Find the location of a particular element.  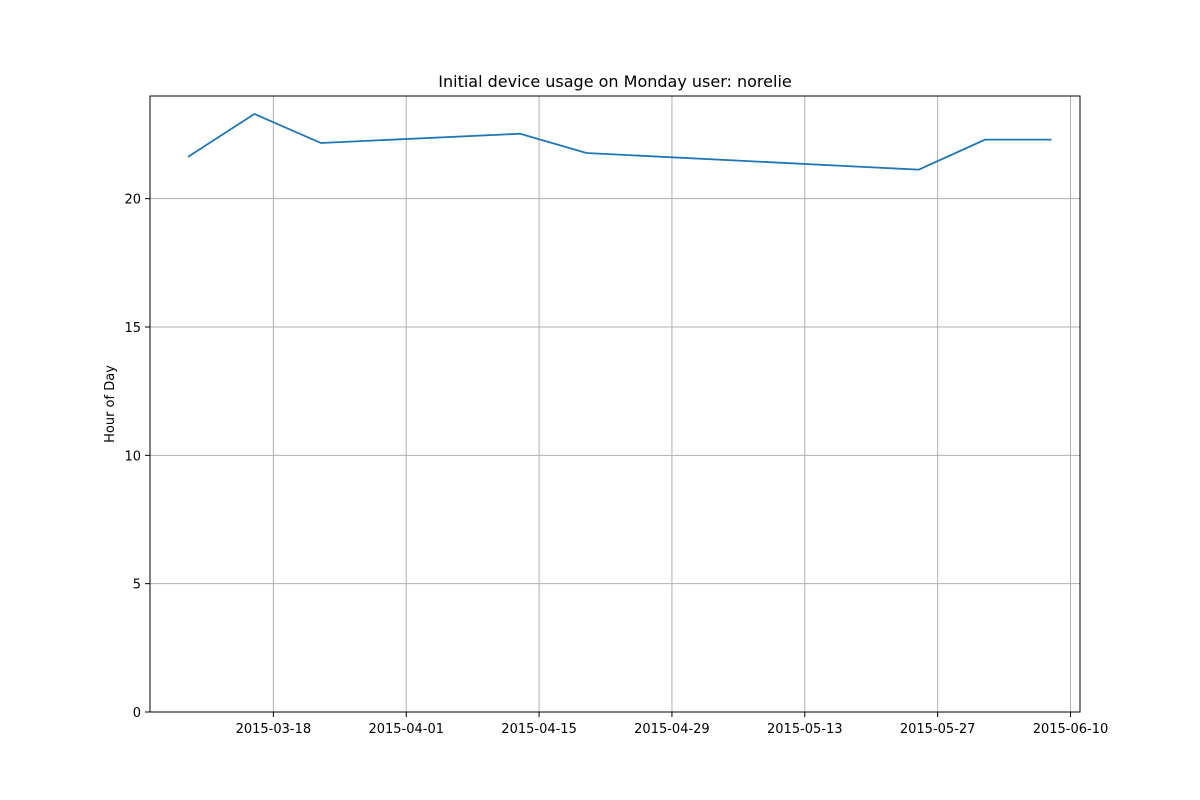

y-tick-label: 5 is located at coordinates (137, 585).